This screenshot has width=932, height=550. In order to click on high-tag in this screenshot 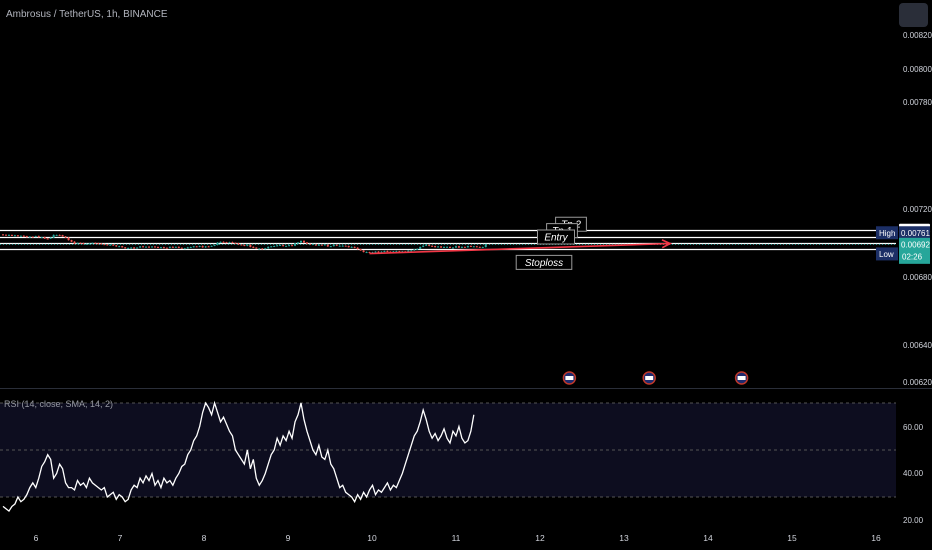, I will do `click(887, 233)`.